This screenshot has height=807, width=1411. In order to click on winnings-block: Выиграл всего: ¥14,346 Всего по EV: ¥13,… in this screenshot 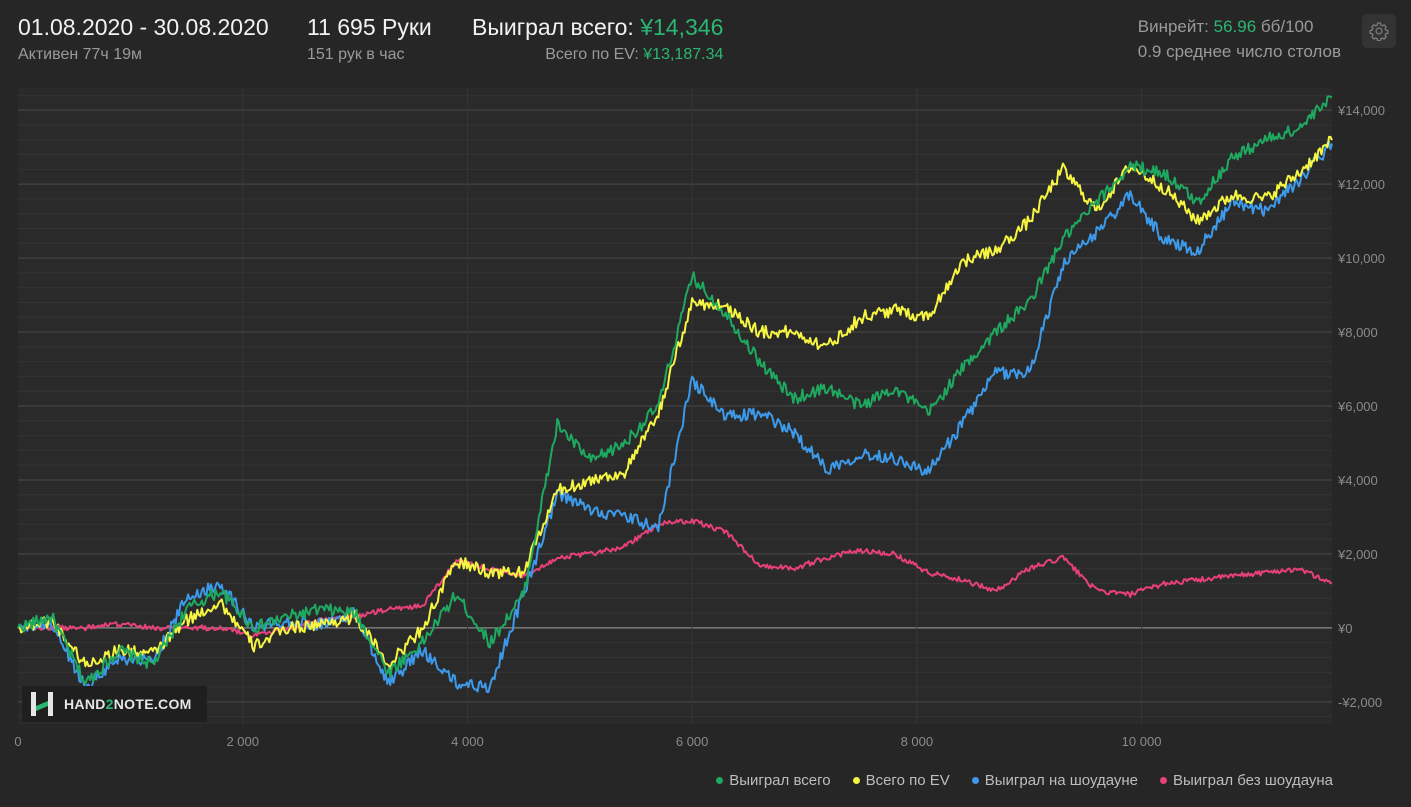, I will do `click(597, 39)`.